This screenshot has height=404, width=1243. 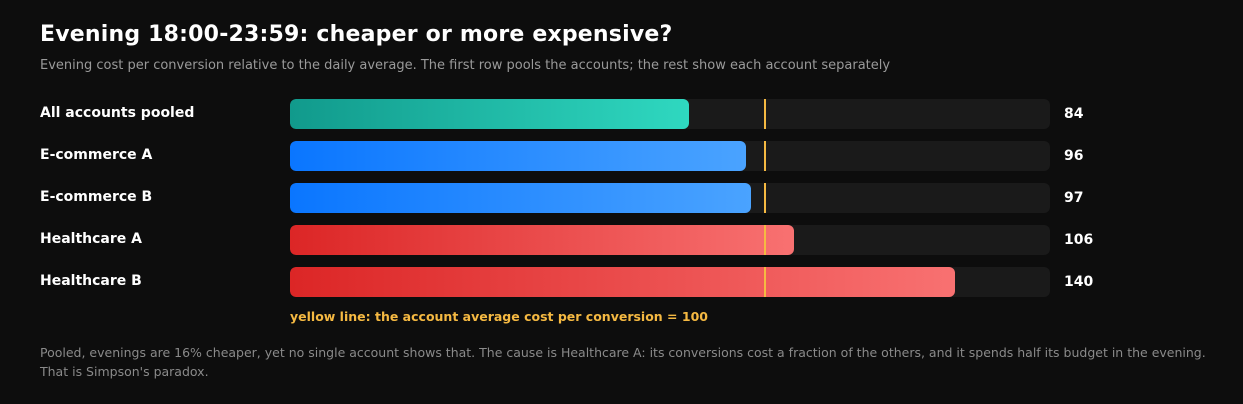 I want to click on bar-row: Healthcare A 106, so click(x=621, y=240).